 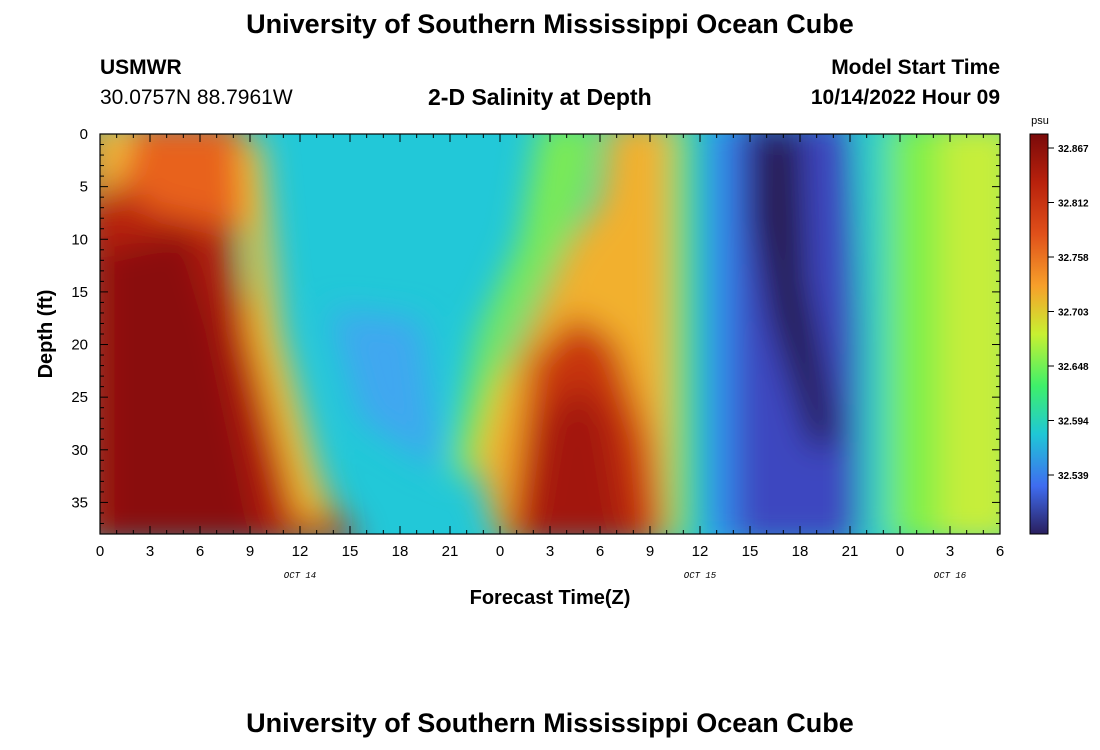 What do you see at coordinates (950, 576) in the screenshot?
I see `date-label: OCT 16` at bounding box center [950, 576].